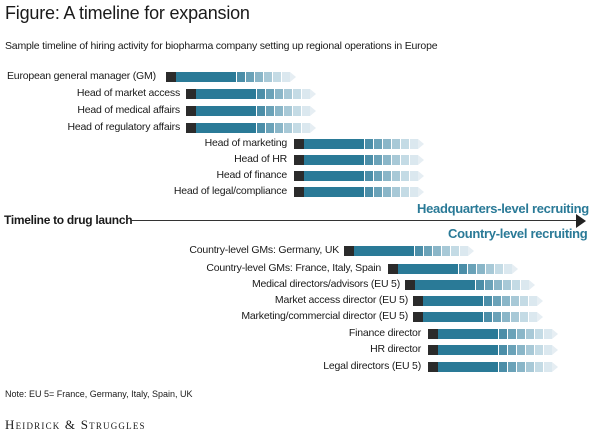 This screenshot has width=590, height=440. What do you see at coordinates (295, 367) in the screenshot?
I see `country_roles-row: Legal directors (EU 5)` at bounding box center [295, 367].